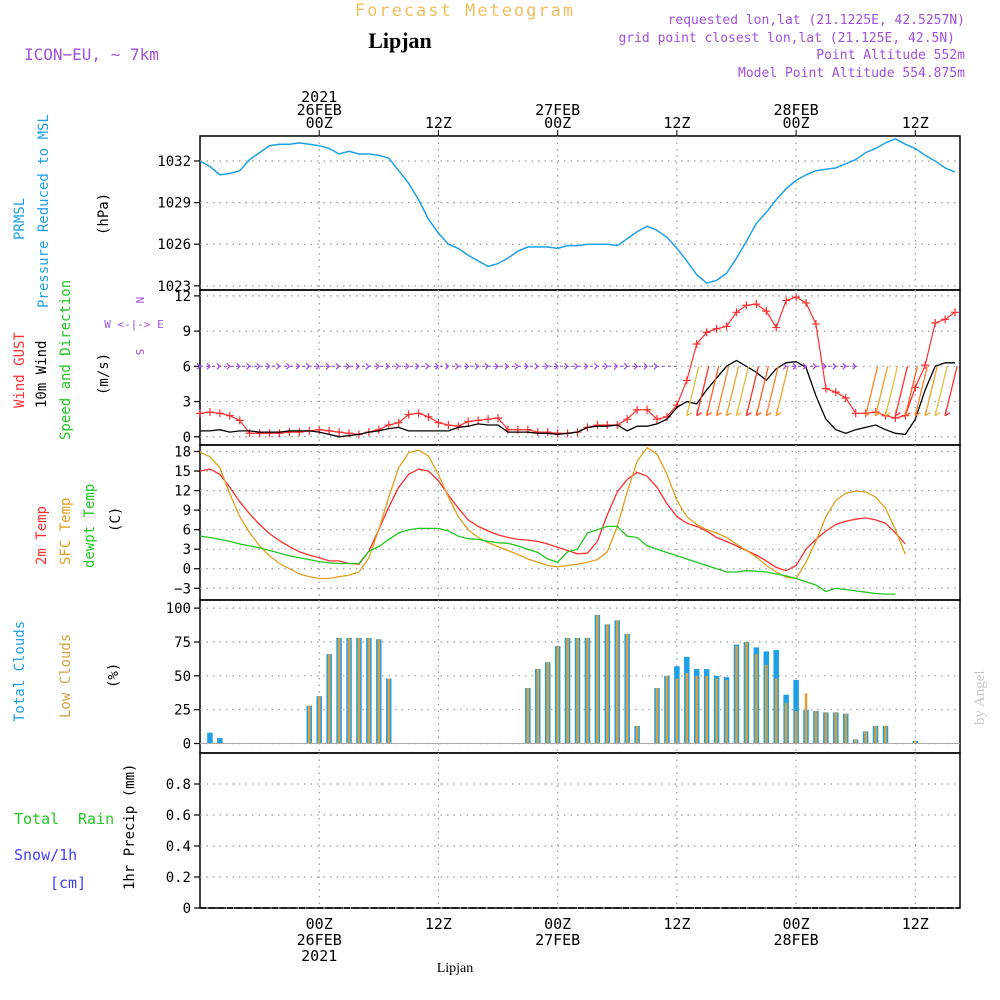  Describe the element at coordinates (182, 589) in the screenshot. I see `temperature-tick-label: −3` at that location.